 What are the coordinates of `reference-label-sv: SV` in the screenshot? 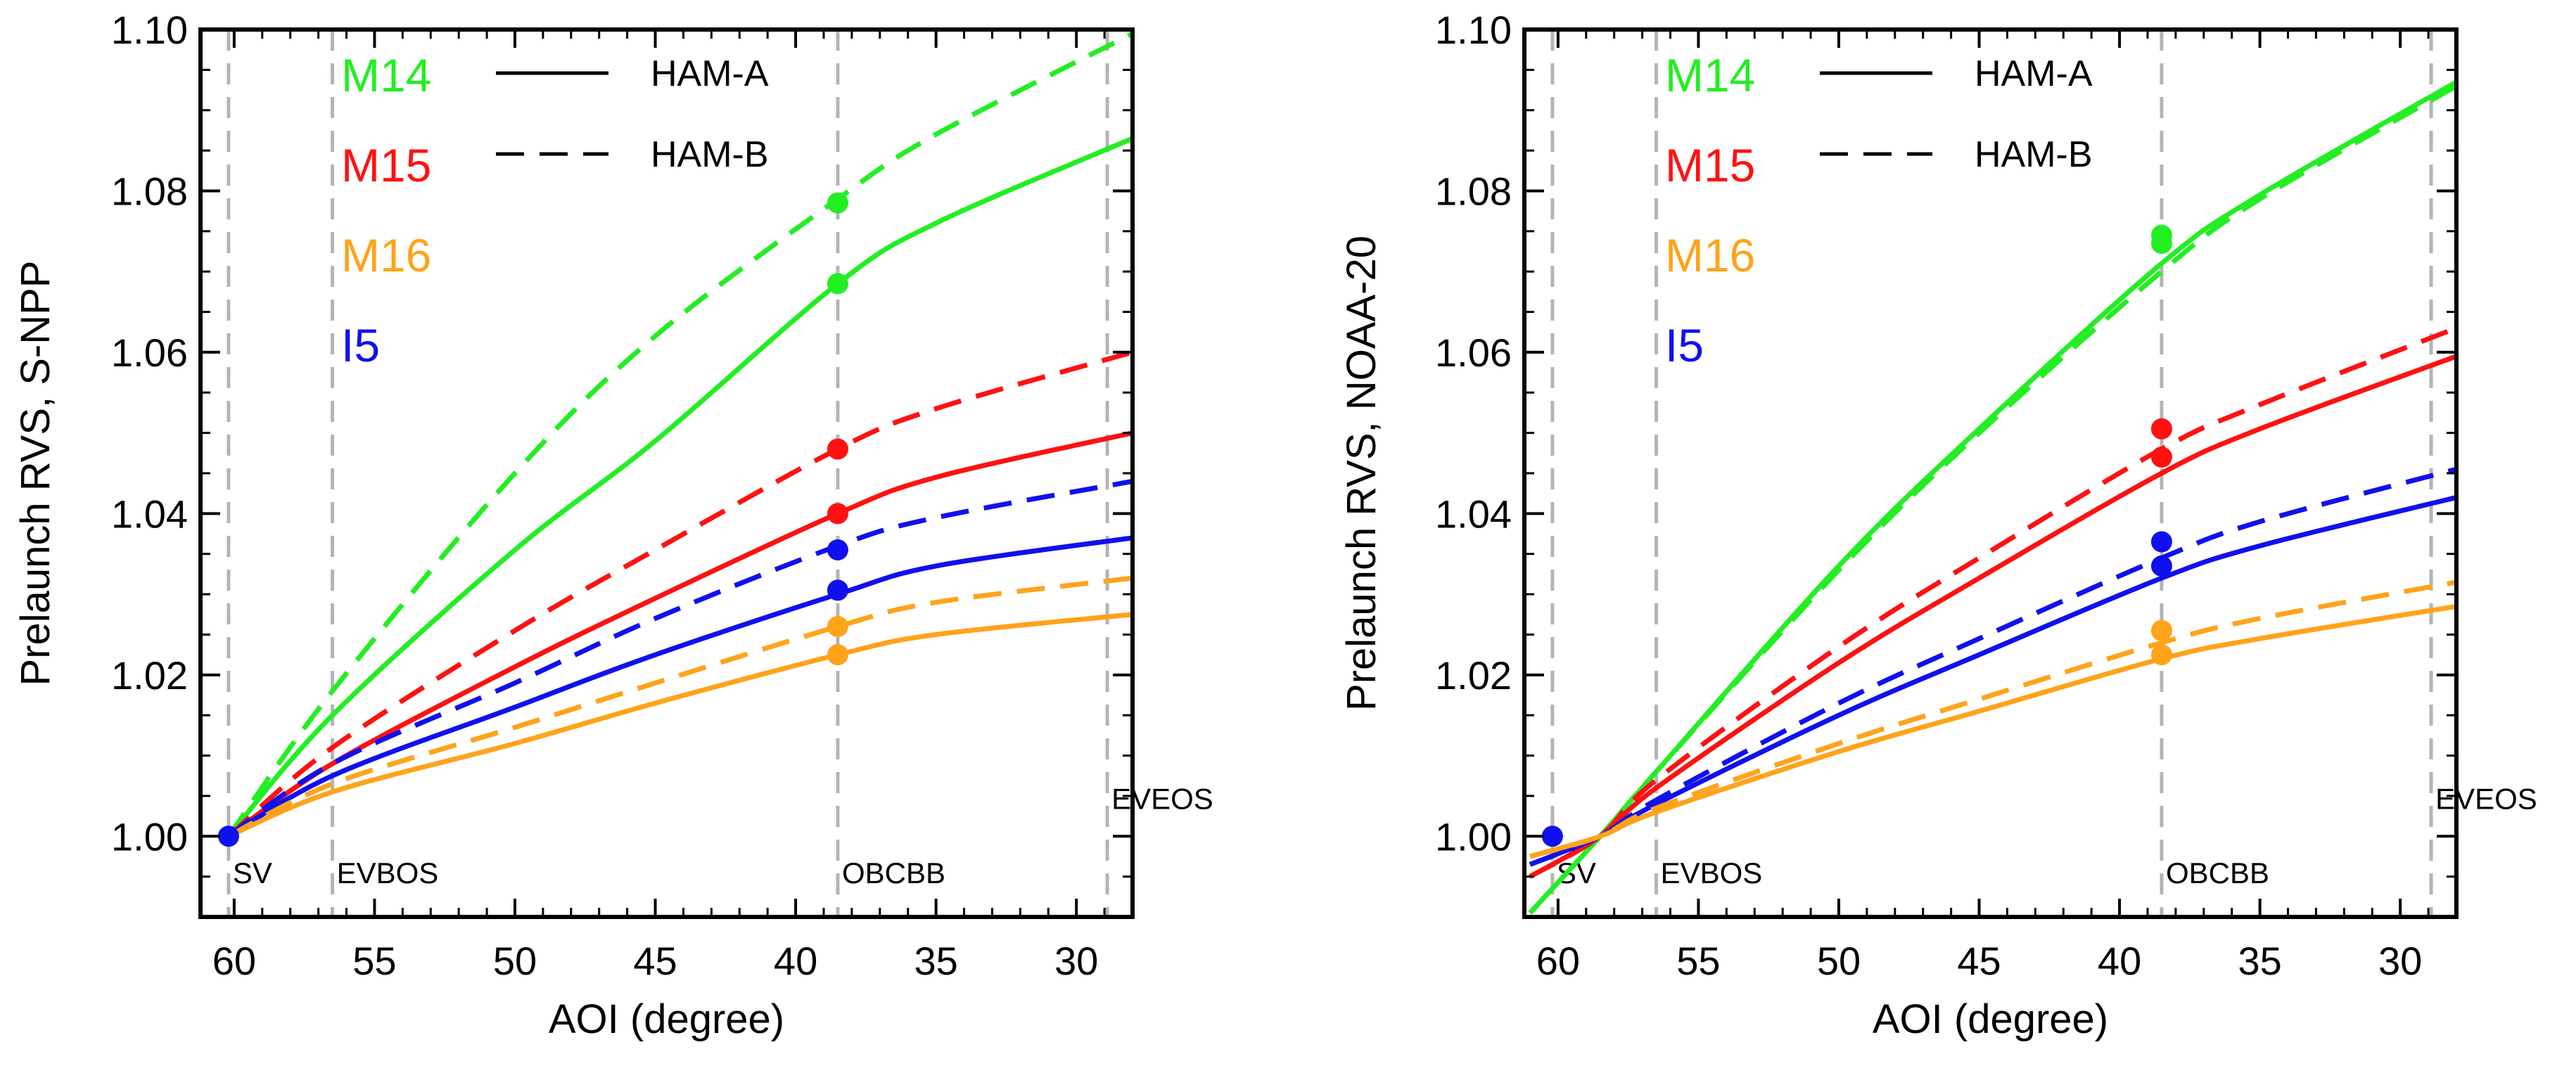 It's located at (252, 873).